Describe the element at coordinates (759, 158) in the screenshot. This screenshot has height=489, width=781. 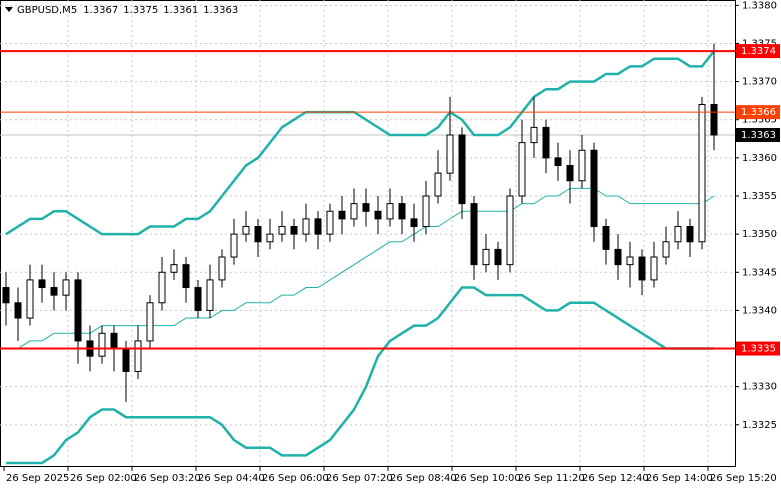
I see `y-tick-label: 1.3360` at that location.